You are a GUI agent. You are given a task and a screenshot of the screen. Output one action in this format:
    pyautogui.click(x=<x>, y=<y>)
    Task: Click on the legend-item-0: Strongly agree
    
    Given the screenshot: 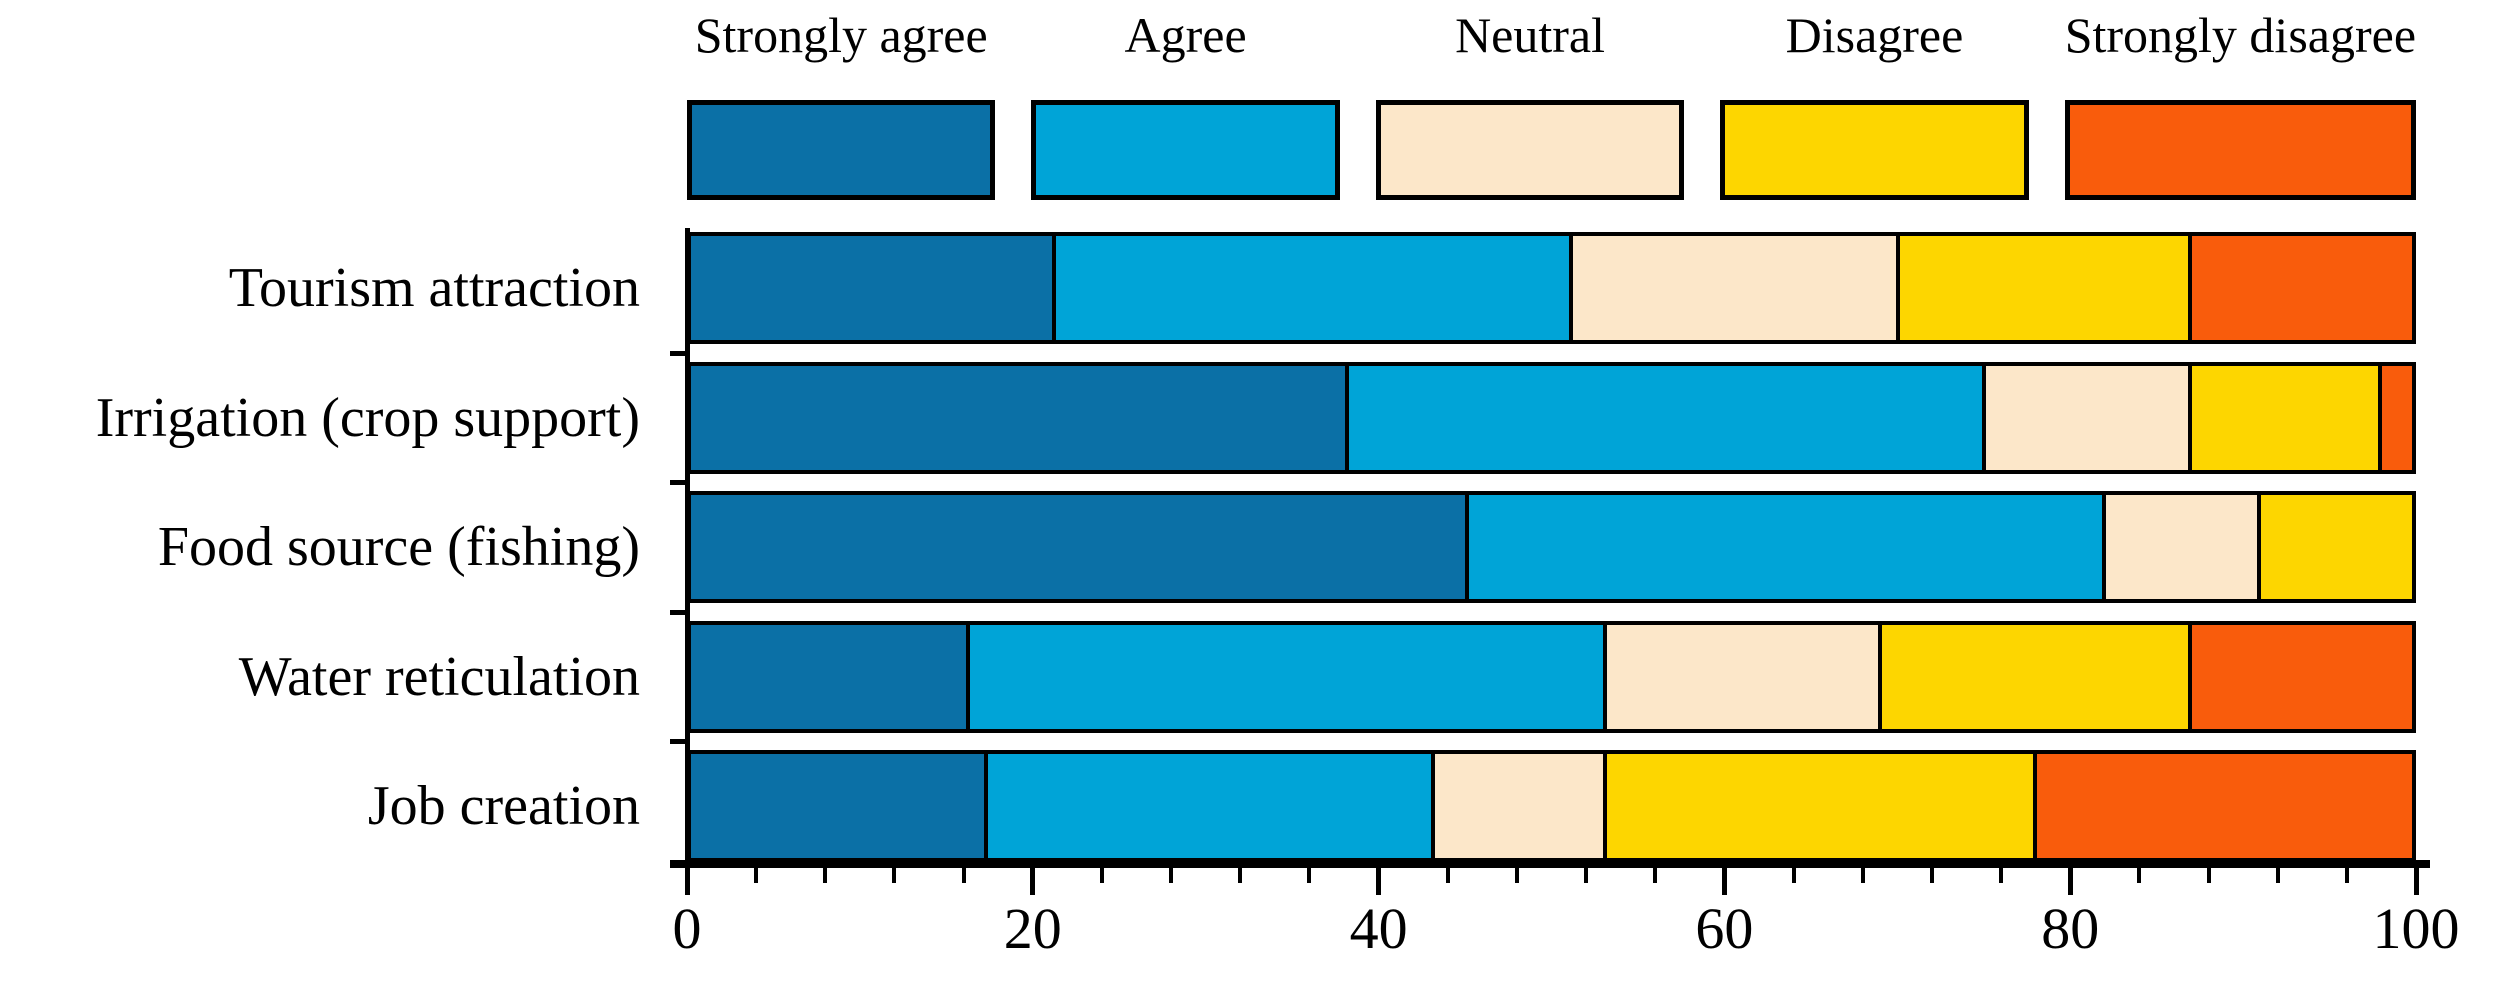 What is the action you would take?
    pyautogui.click(x=841, y=103)
    